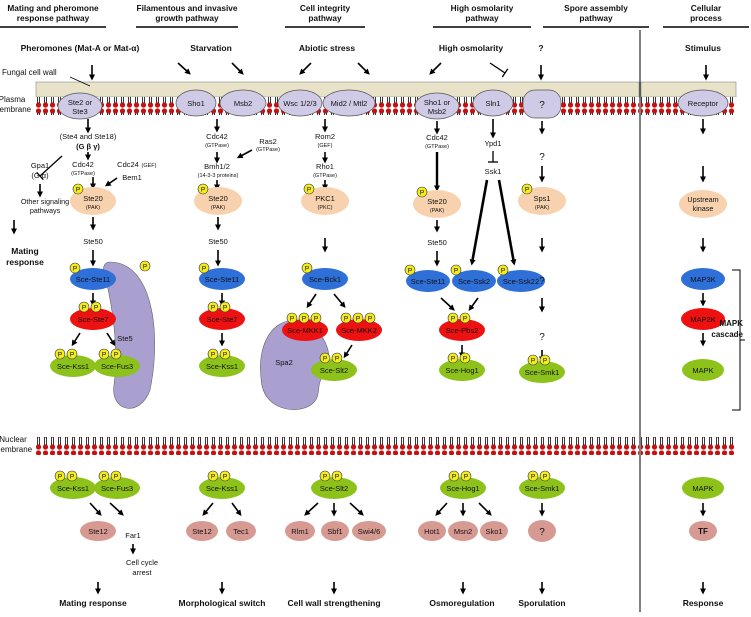  I want to click on tf-node, so click(703, 531).